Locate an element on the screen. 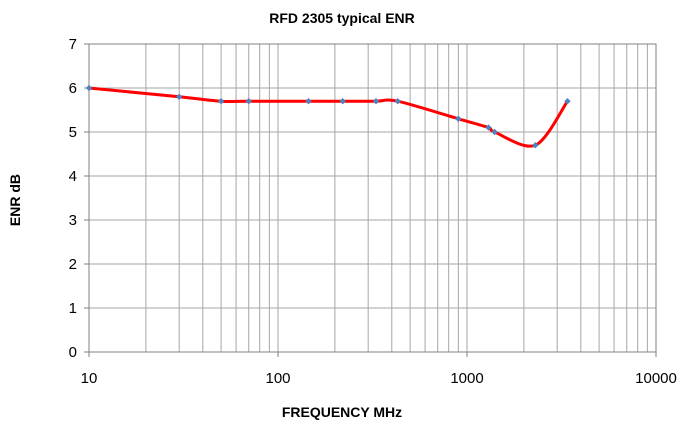 The width and height of the screenshot is (685, 426). y-tick-label: 2 is located at coordinates (73, 264).